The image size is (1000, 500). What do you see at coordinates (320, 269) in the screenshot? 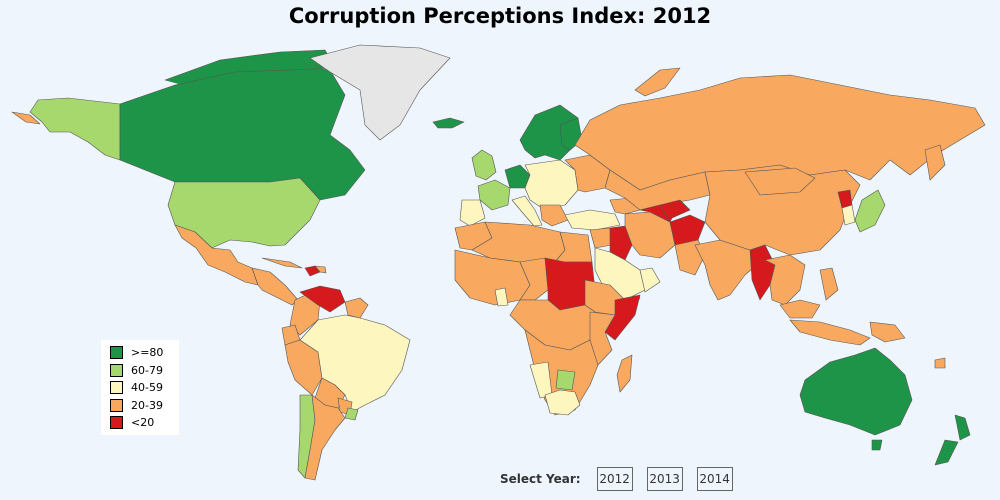
I see `region-dominican` at bounding box center [320, 269].